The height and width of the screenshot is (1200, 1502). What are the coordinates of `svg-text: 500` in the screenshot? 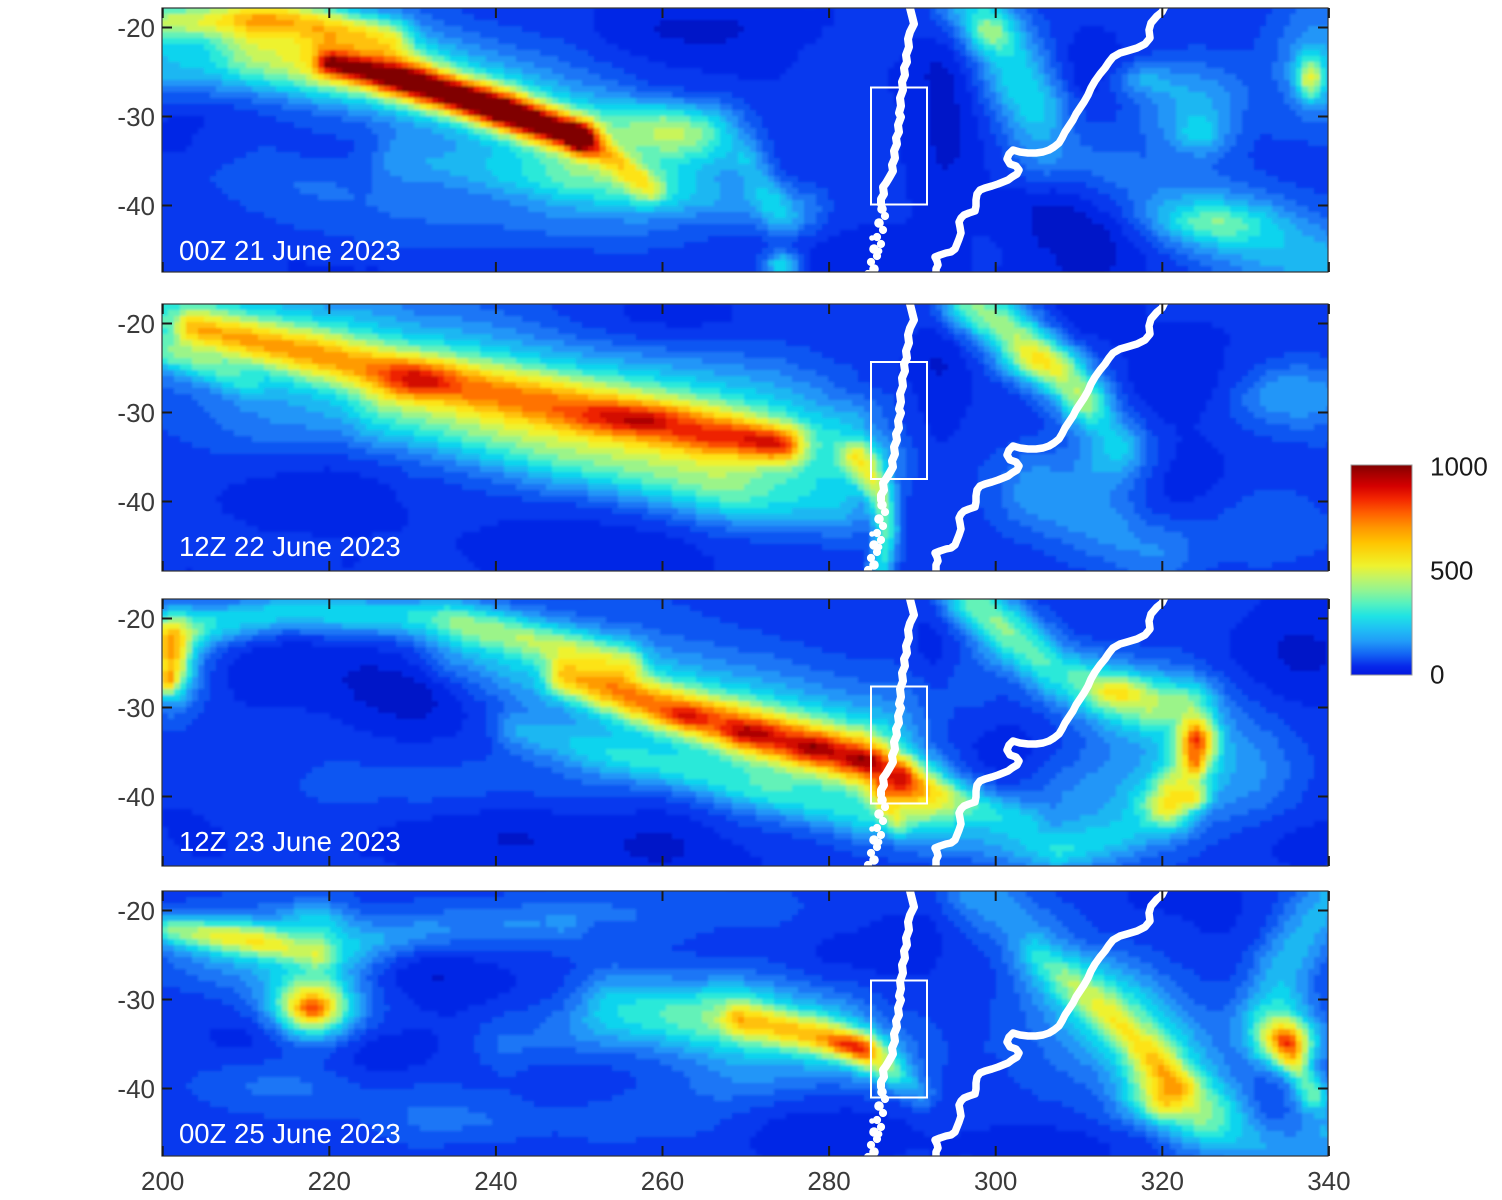 It's located at (1451, 571).